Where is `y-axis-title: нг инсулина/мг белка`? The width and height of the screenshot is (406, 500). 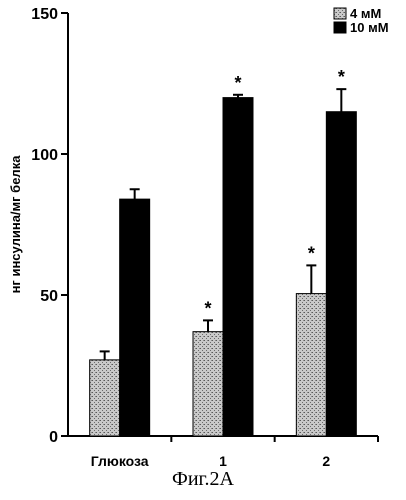
y-axis-title: нг инсулина/мг белка is located at coordinates (15, 224).